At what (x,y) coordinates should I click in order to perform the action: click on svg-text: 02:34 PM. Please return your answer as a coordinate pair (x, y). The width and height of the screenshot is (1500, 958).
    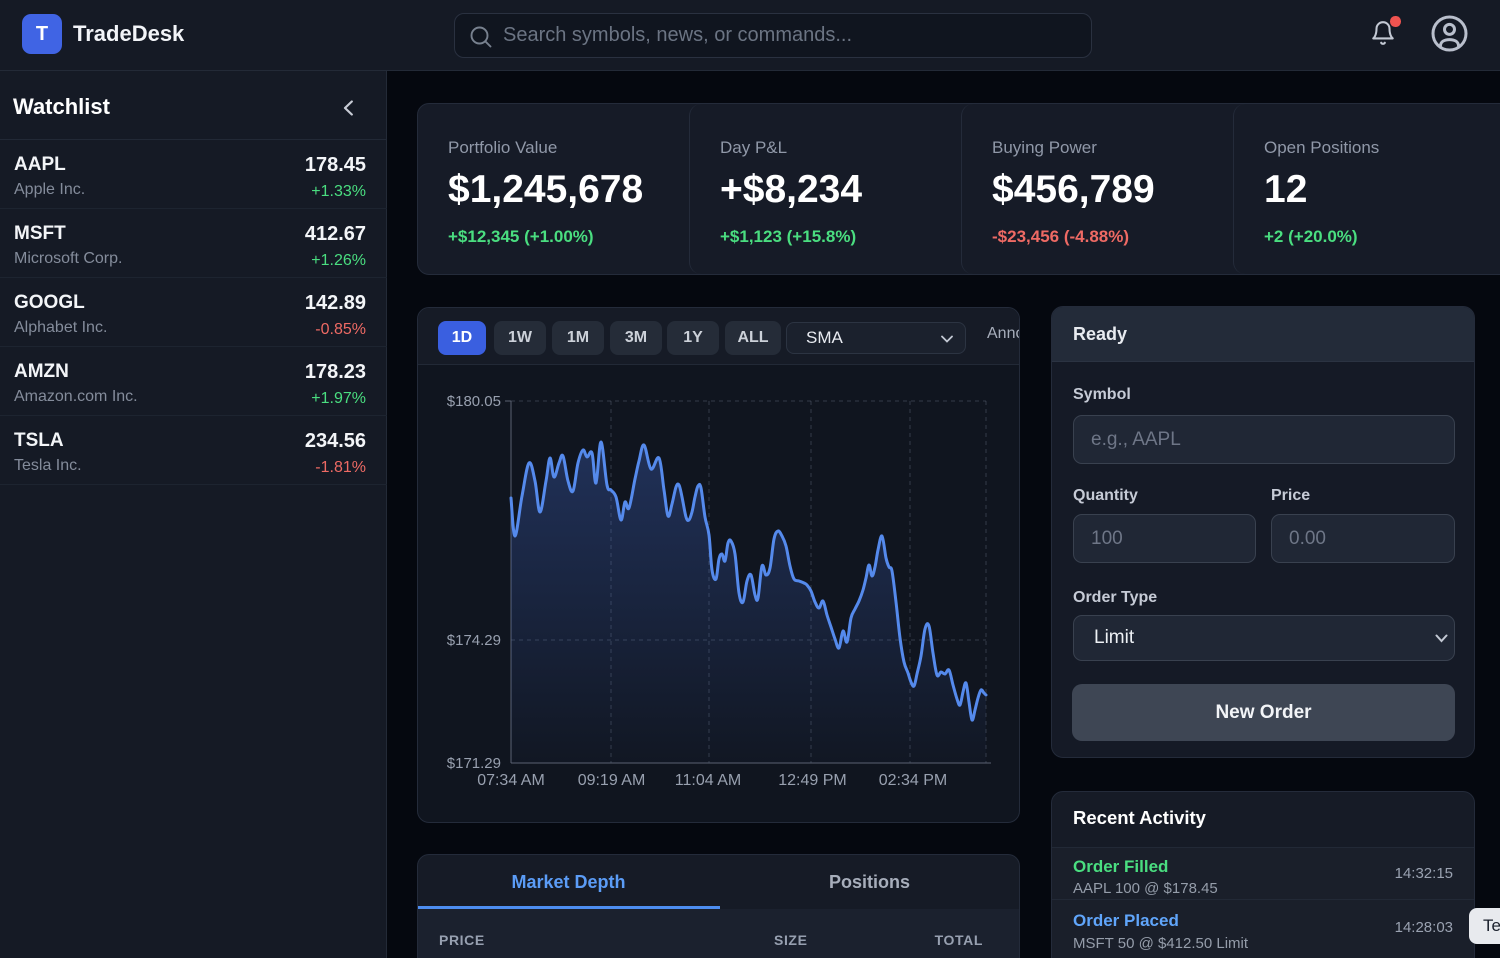
    Looking at the image, I should click on (913, 780).